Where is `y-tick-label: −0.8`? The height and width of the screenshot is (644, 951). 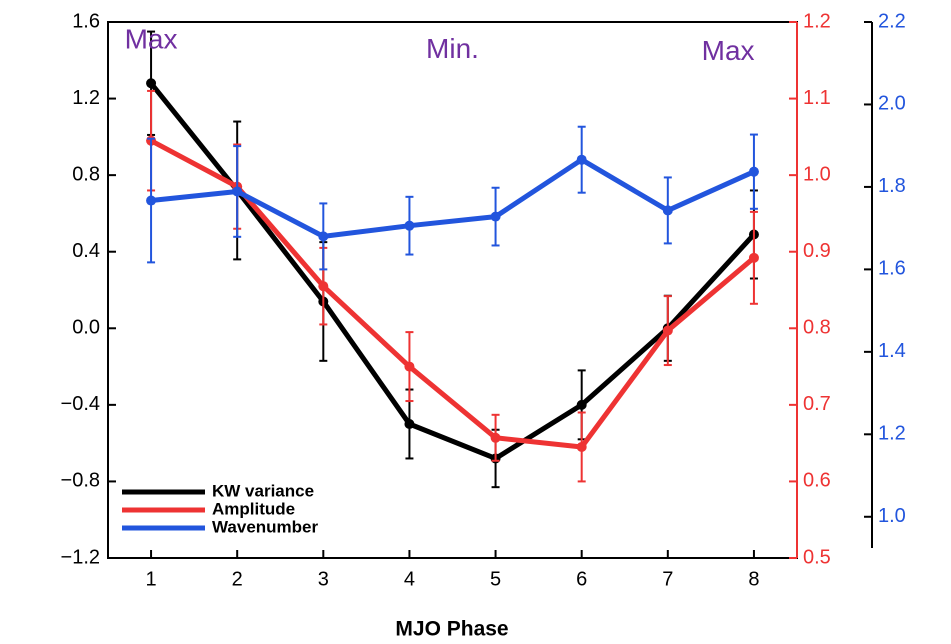
y-tick-label: −0.8 is located at coordinates (80, 481).